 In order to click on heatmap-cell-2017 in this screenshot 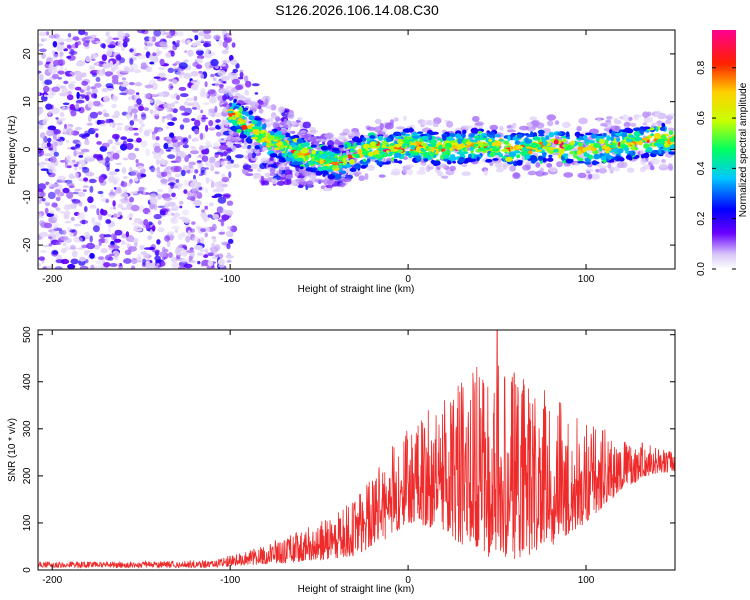, I will do `click(538, 165)`.